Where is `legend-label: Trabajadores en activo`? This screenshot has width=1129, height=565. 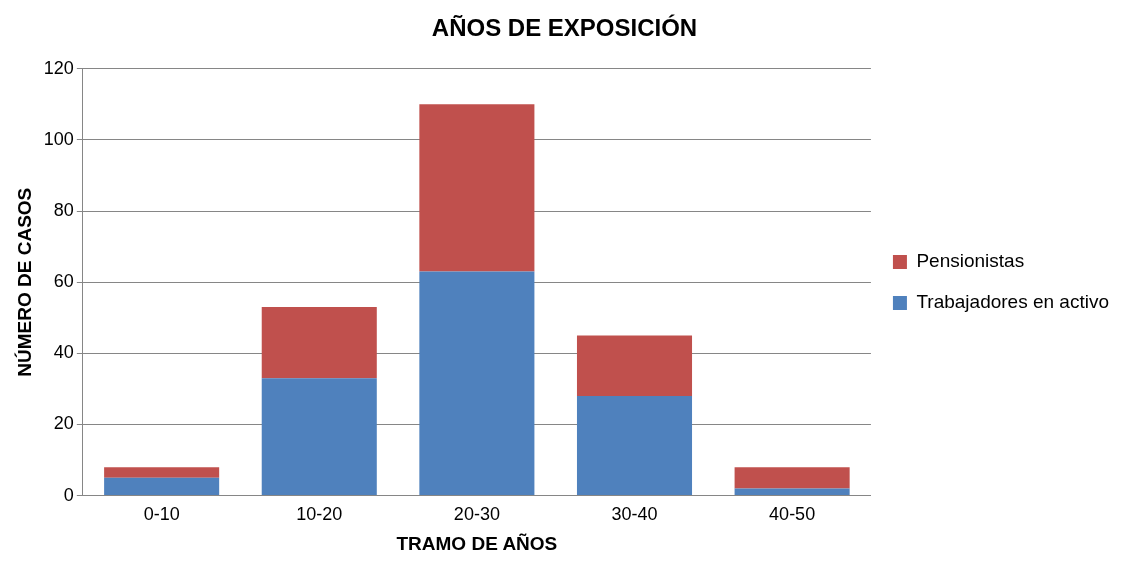 legend-label: Trabajadores en activo is located at coordinates (1013, 302).